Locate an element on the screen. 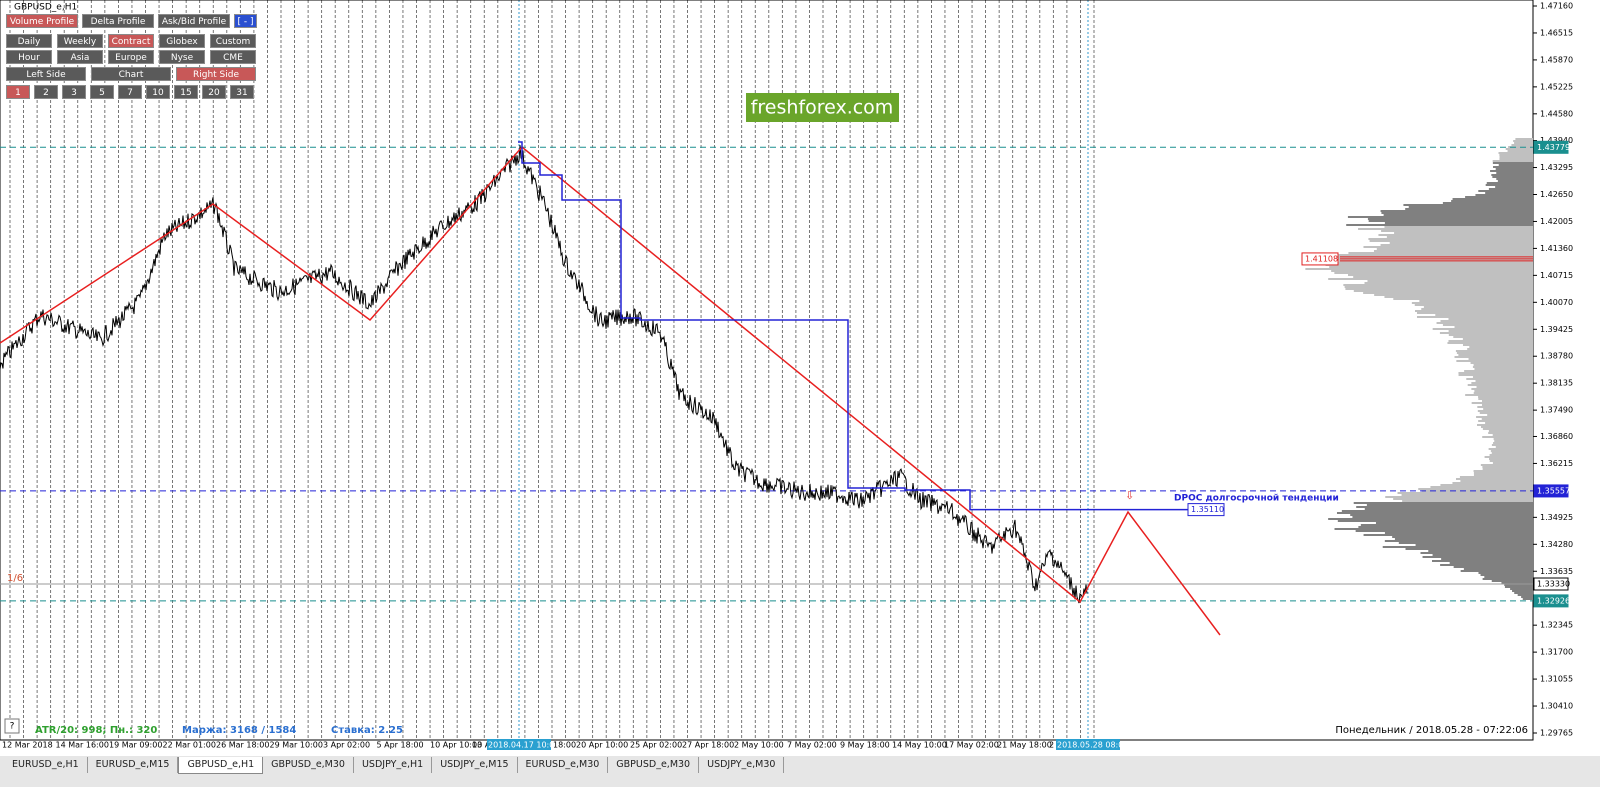 The image size is (1600, 787). rate-status: Ставка: 2.25 is located at coordinates (367, 730).